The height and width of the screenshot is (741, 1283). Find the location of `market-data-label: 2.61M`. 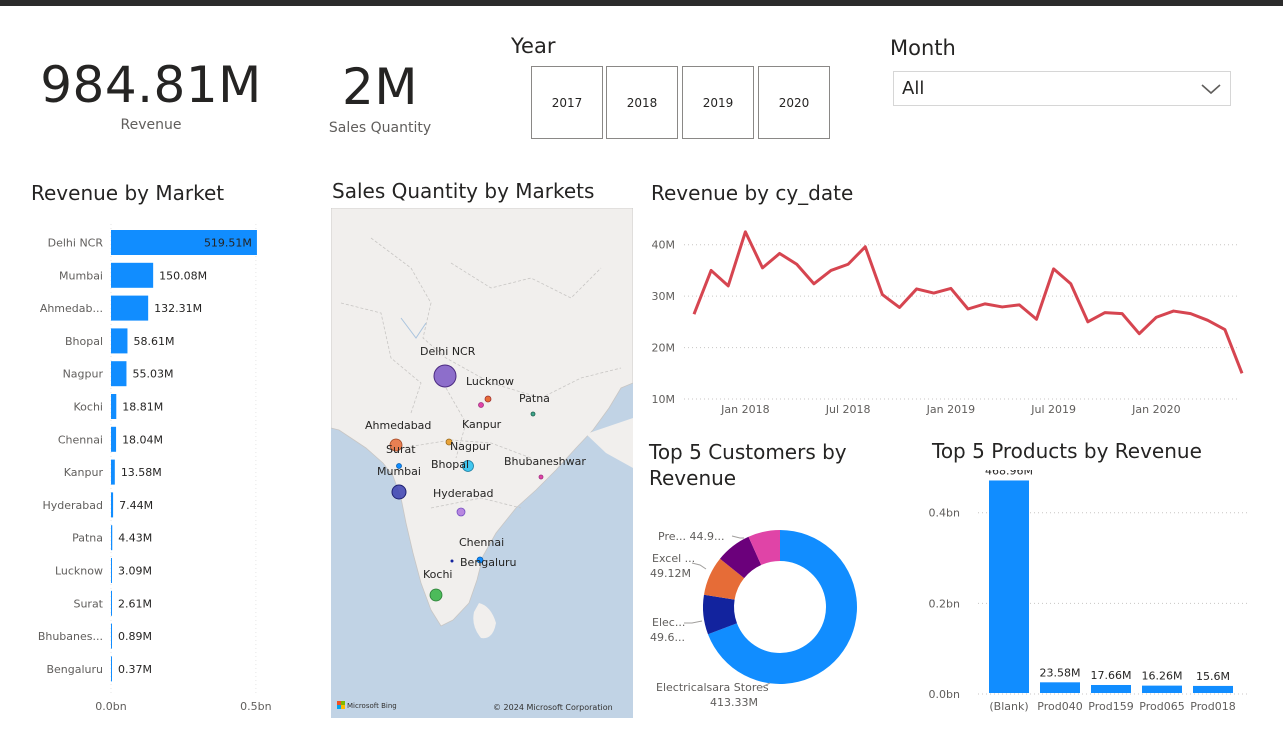

market-data-label: 2.61M is located at coordinates (135, 603).